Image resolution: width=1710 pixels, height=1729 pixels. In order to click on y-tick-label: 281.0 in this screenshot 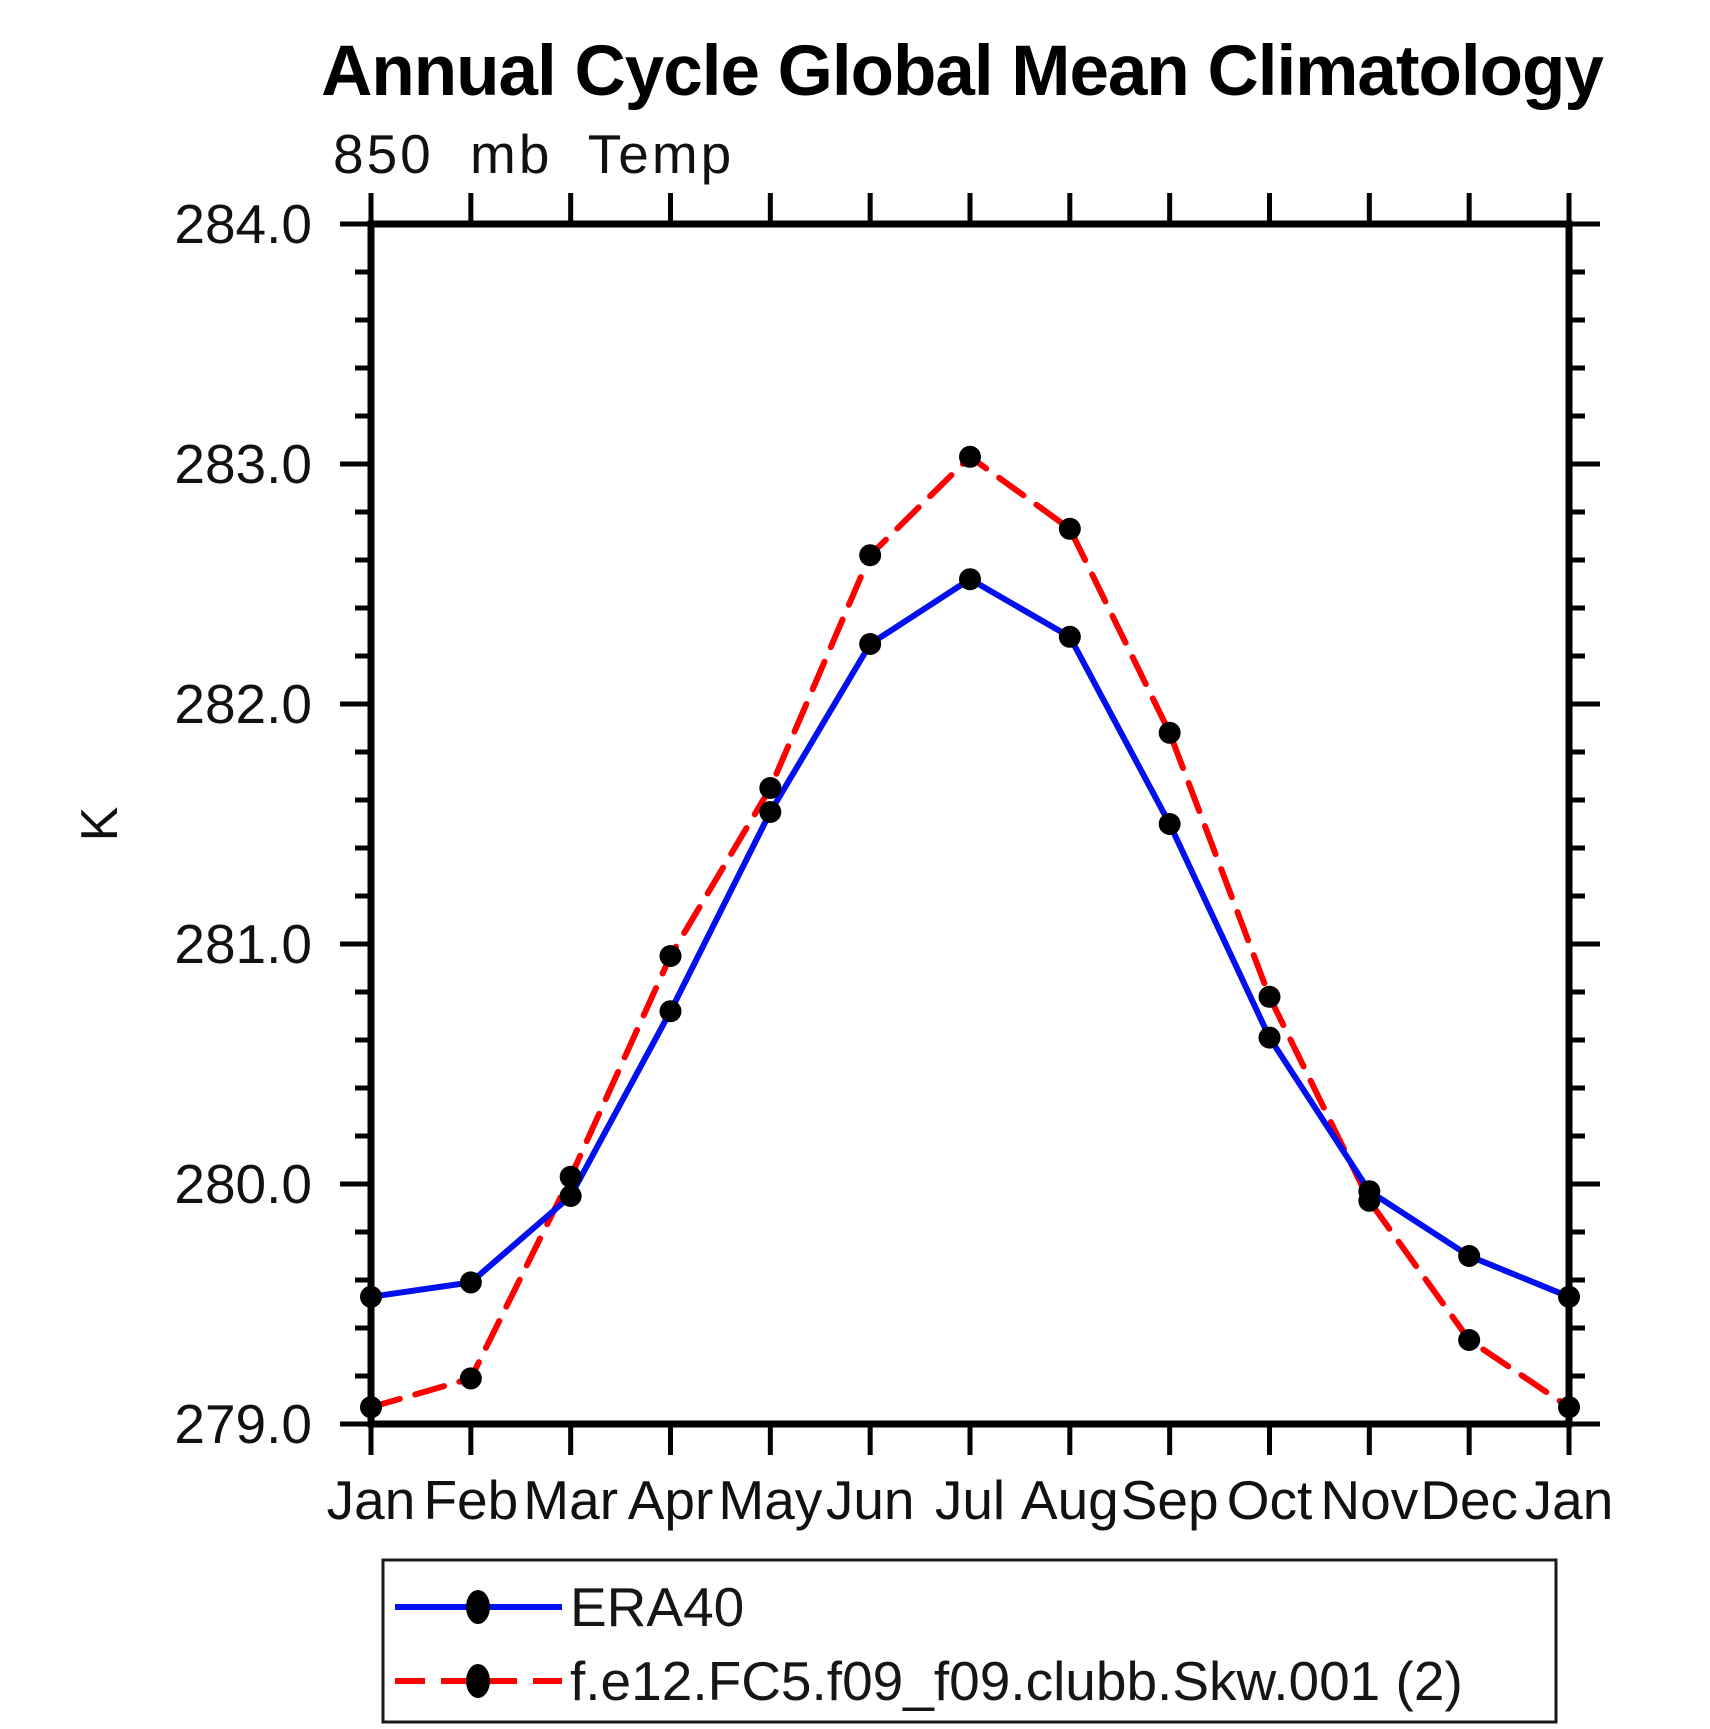, I will do `click(243, 944)`.